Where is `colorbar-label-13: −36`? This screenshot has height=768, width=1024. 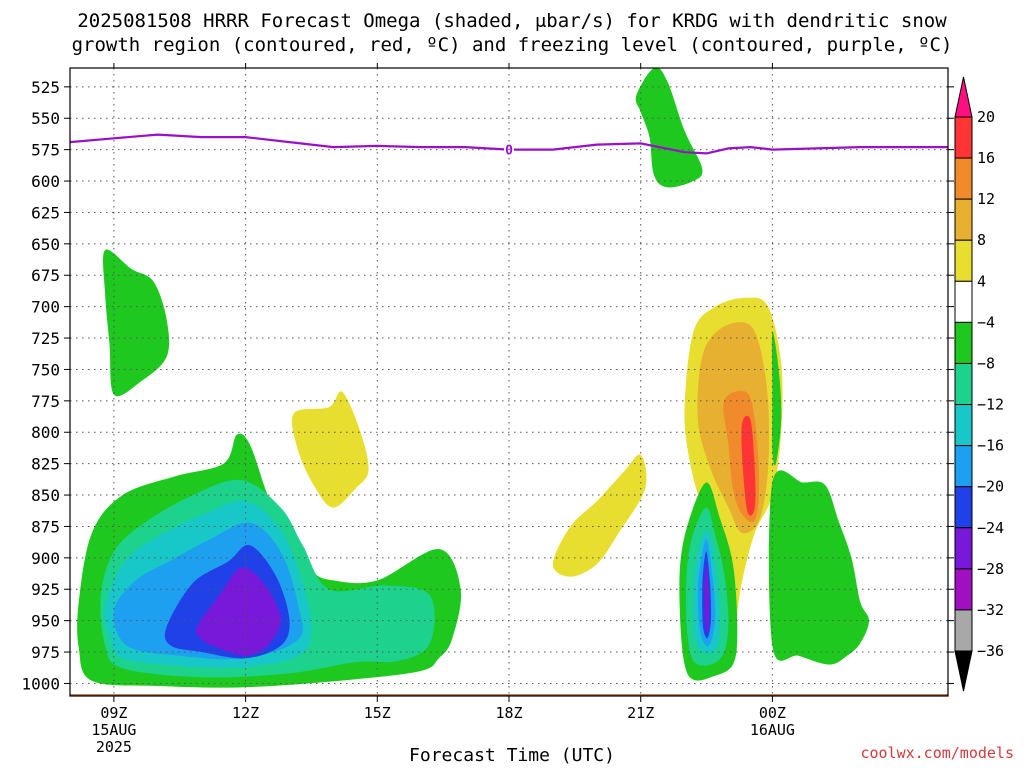
colorbar-label-13: −36 is located at coordinates (990, 651).